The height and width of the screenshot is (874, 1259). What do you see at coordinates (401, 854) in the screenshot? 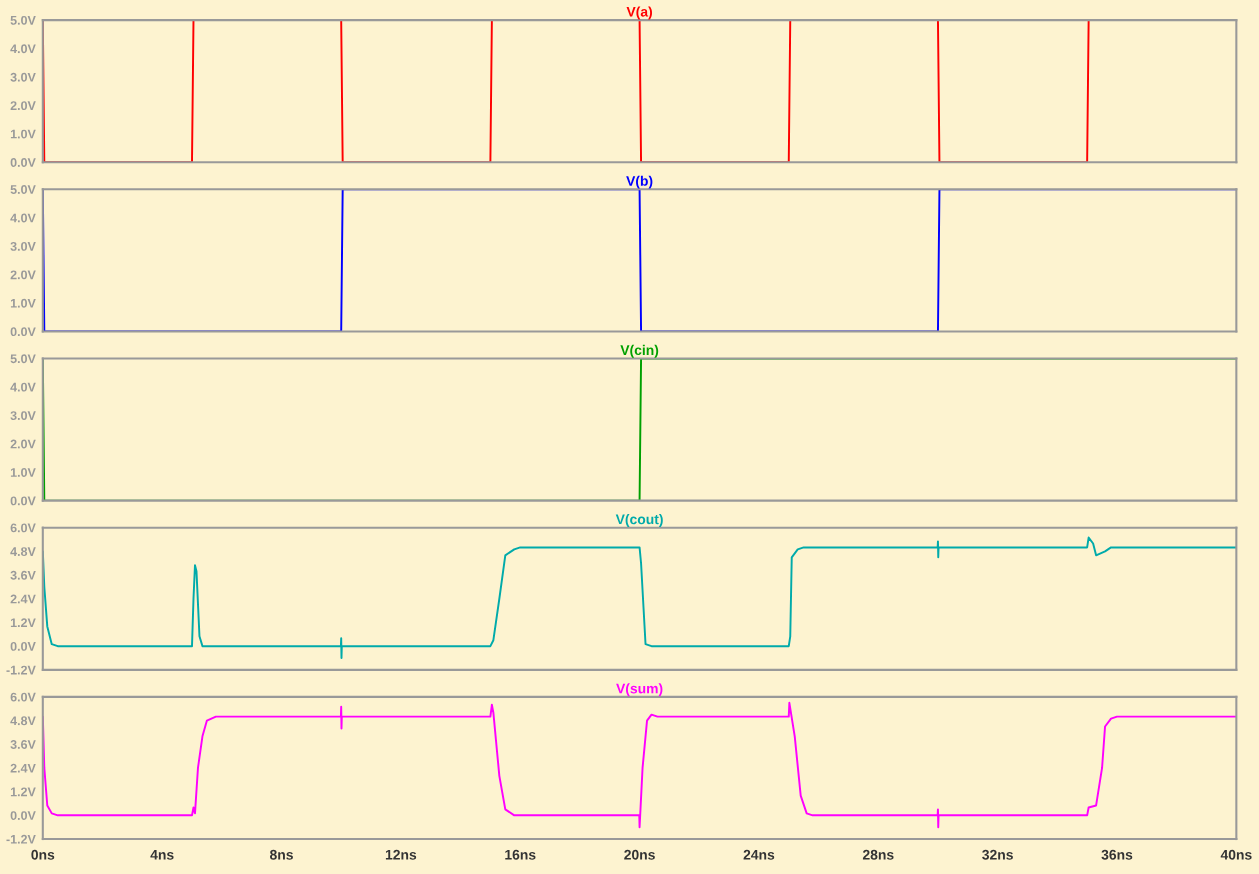
I see `x-tick-label: 12ns` at bounding box center [401, 854].